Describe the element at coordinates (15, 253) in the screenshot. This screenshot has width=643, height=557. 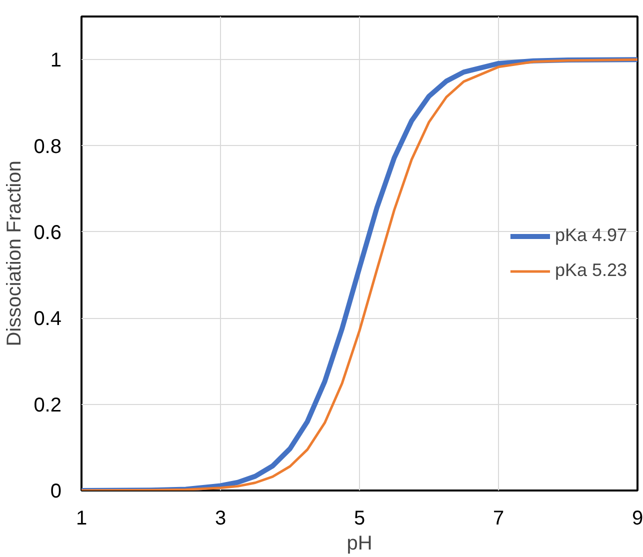
I see `y-axis-title: Dissociation Fraction` at that location.